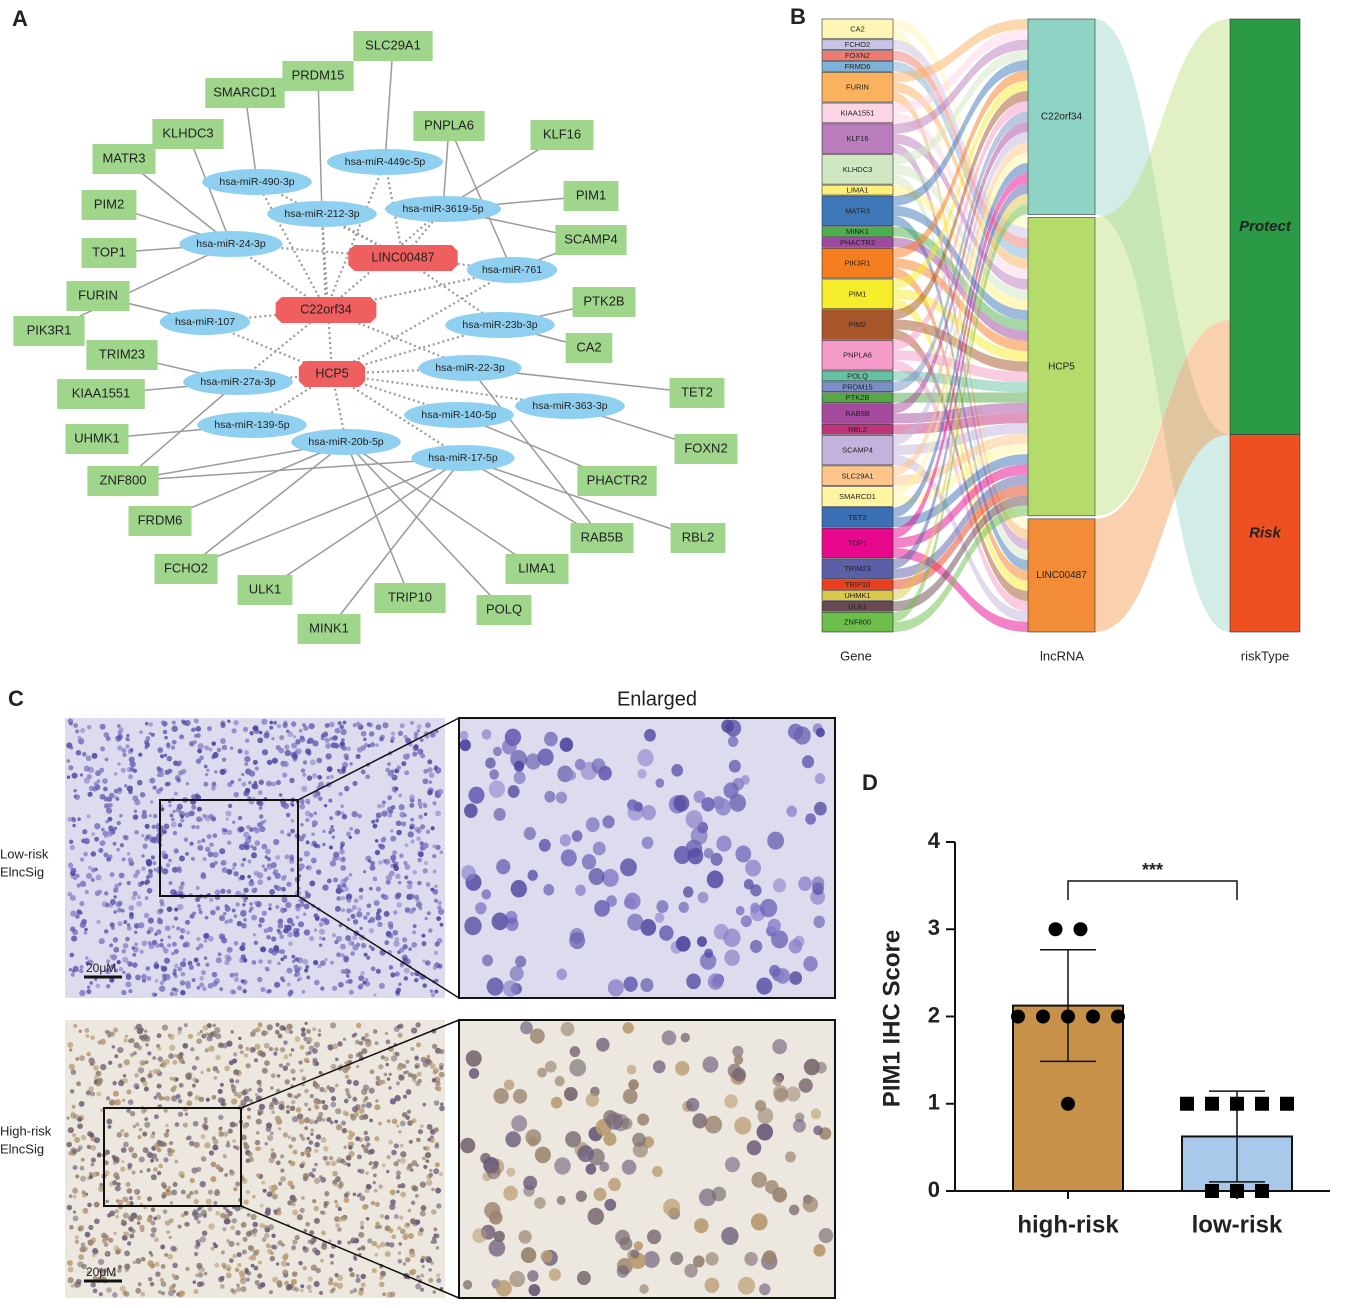  What do you see at coordinates (329, 627) in the screenshot?
I see `gene-label: MINK1` at bounding box center [329, 627].